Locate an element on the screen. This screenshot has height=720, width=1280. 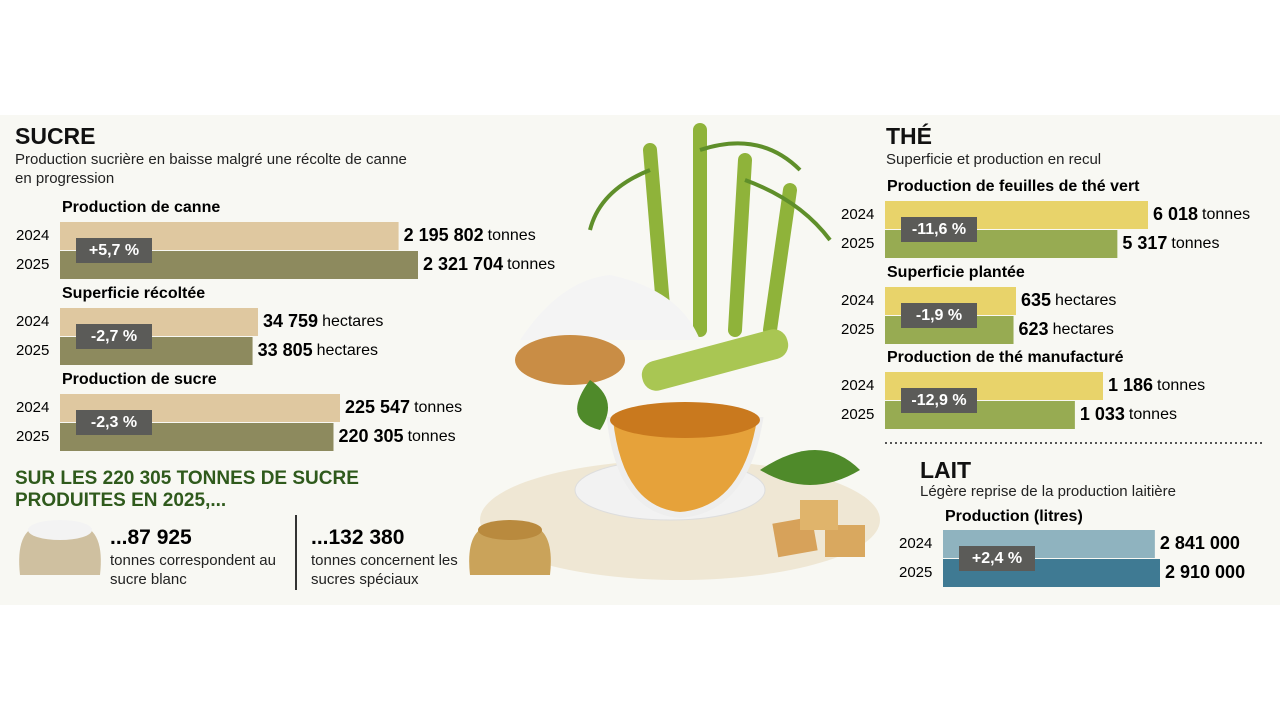
value-label: 635 hectares is located at coordinates (1068, 300).